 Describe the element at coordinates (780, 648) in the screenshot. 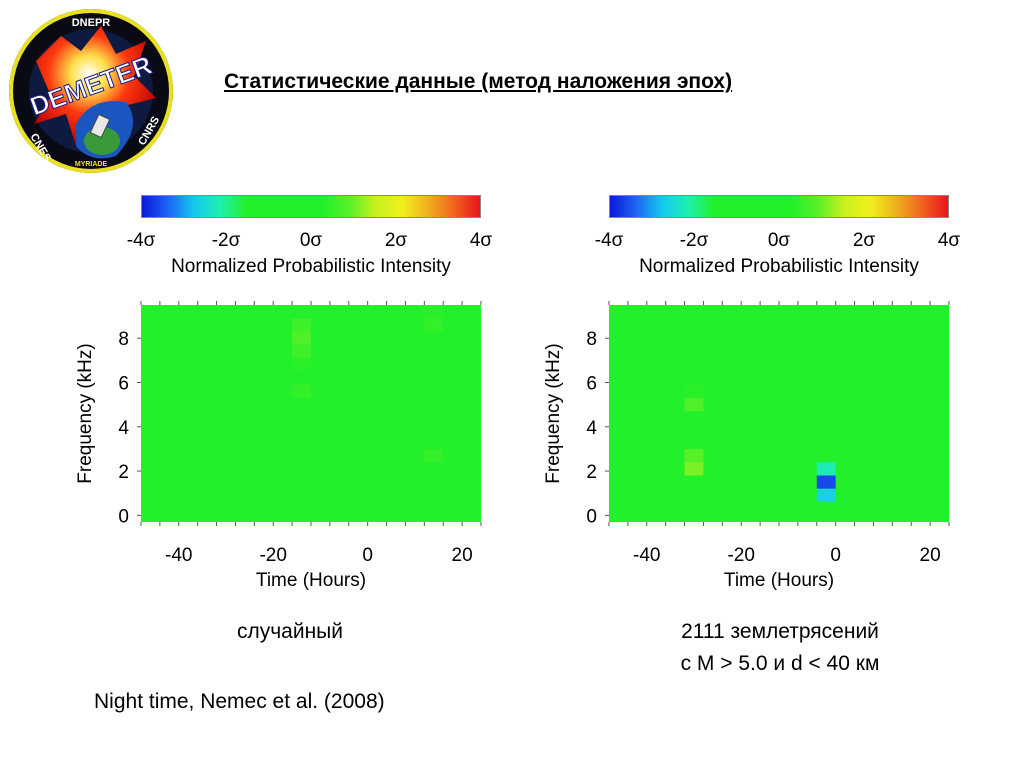

I see `caption-earthquakes: 2111 землетрясений с M > 5.0 и d < 40 км` at that location.